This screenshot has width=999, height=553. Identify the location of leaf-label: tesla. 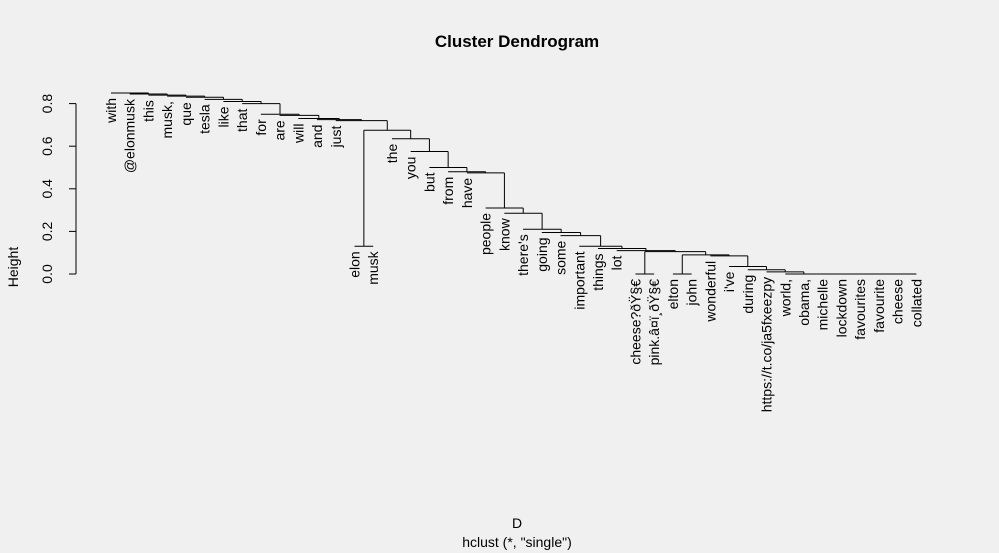
(205, 119).